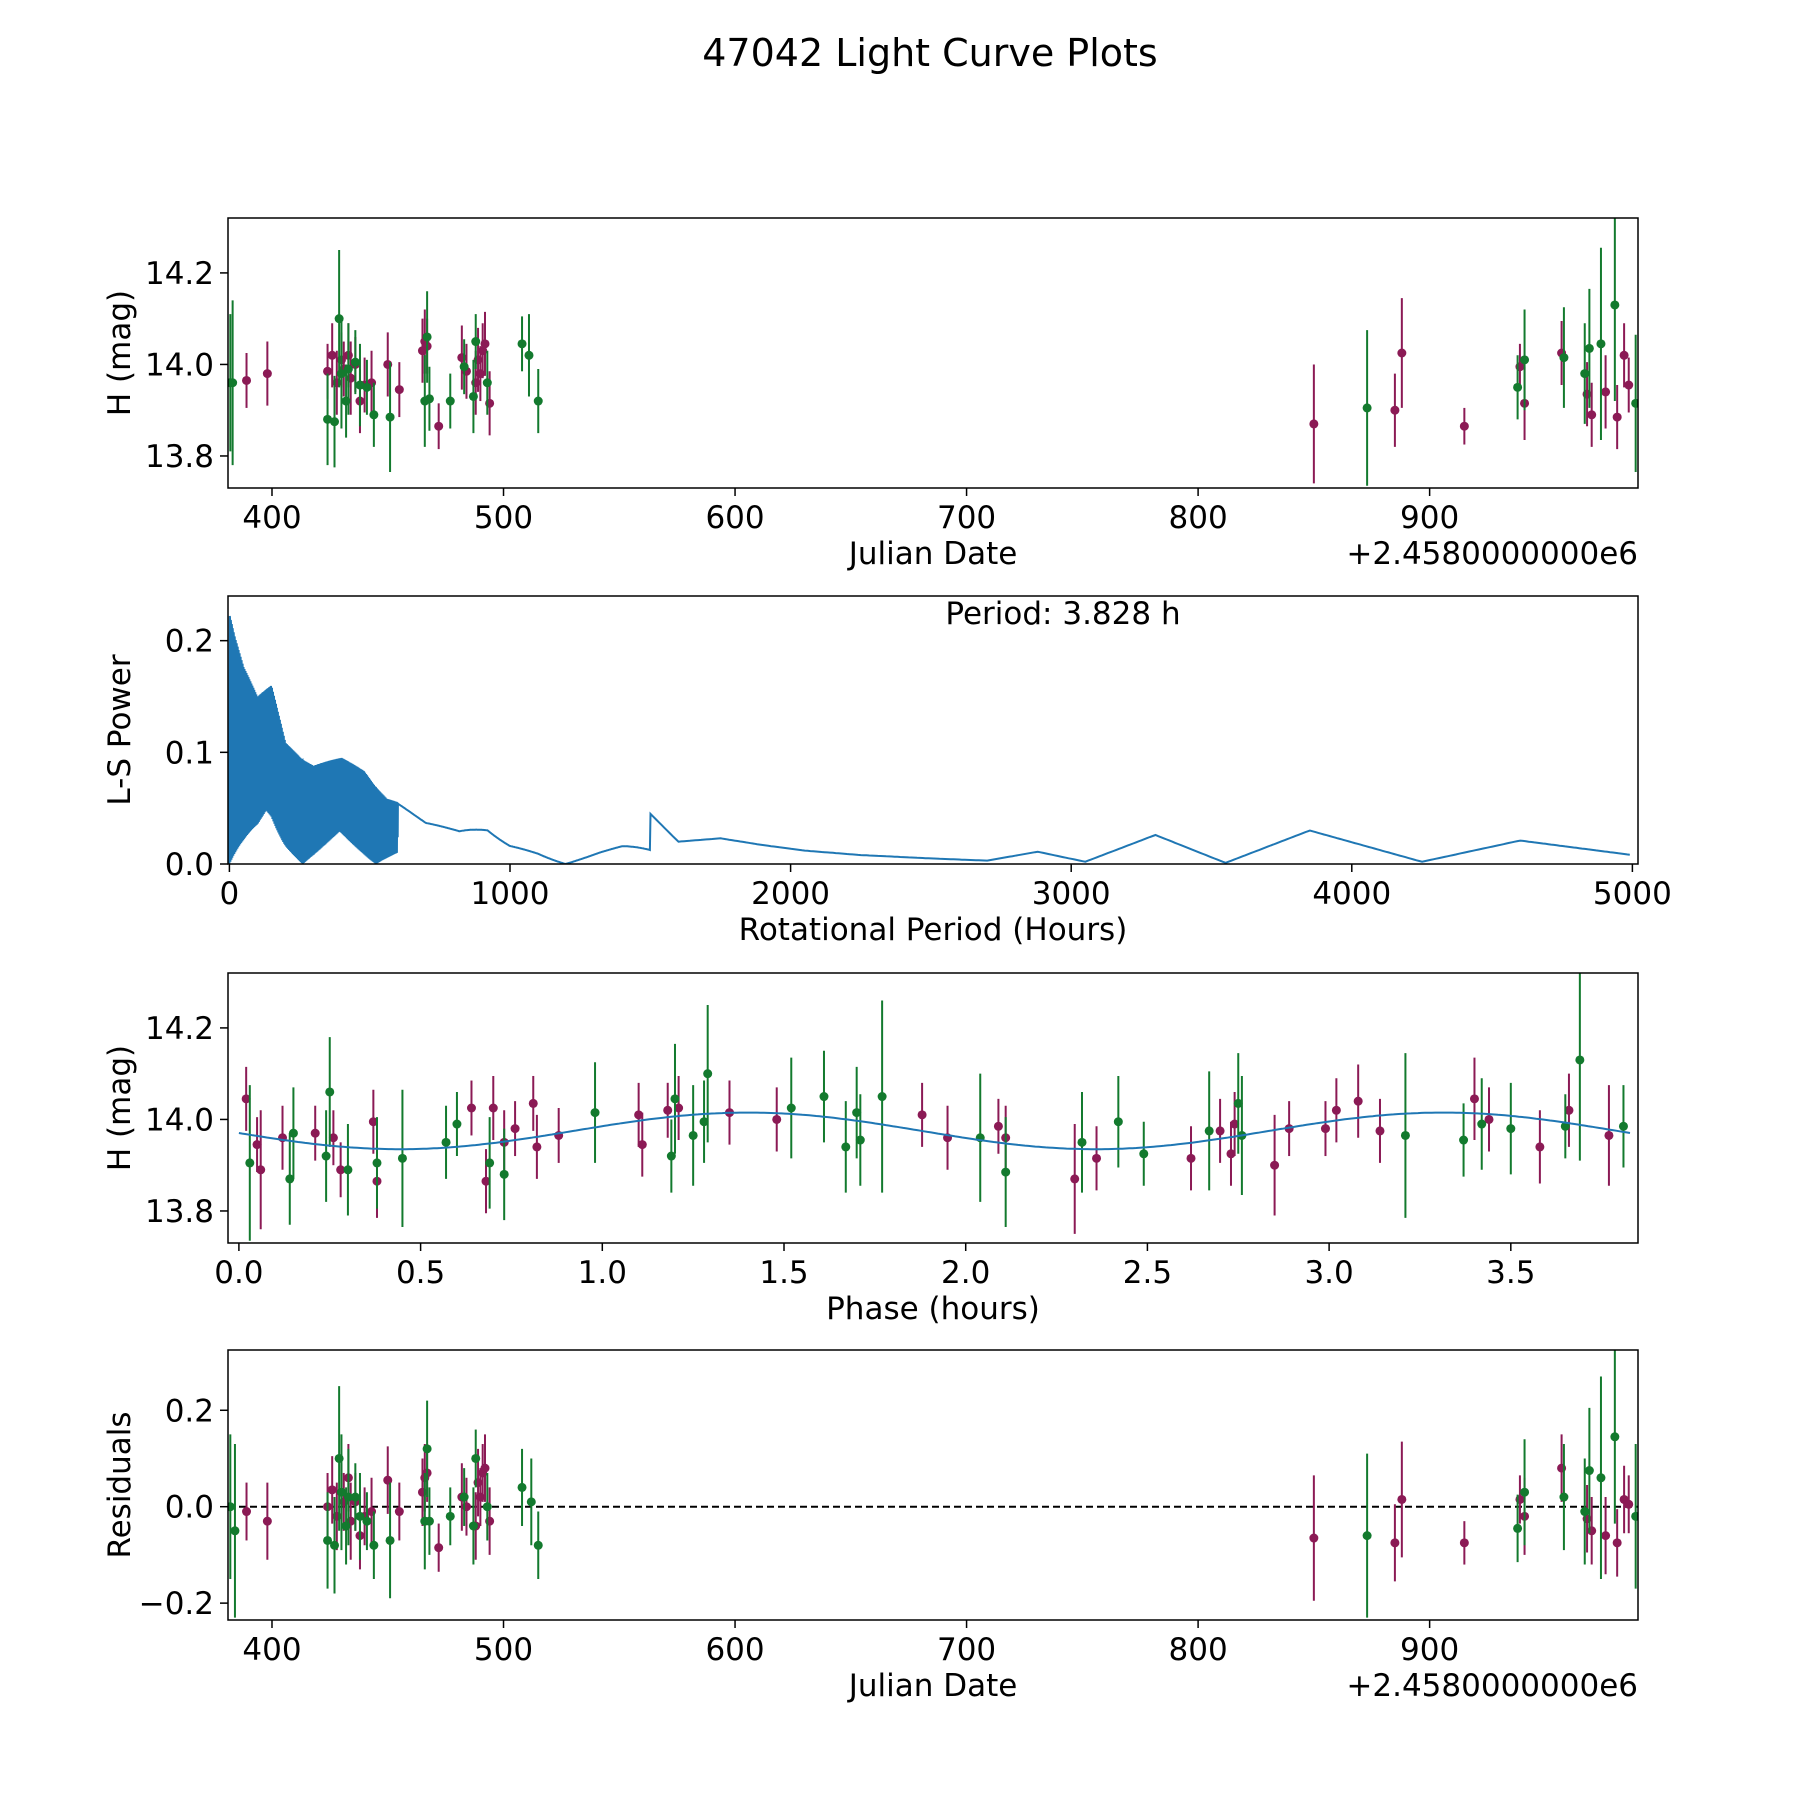  Describe the element at coordinates (1351, 894) in the screenshot. I see `x-tick-label: 4000` at that location.